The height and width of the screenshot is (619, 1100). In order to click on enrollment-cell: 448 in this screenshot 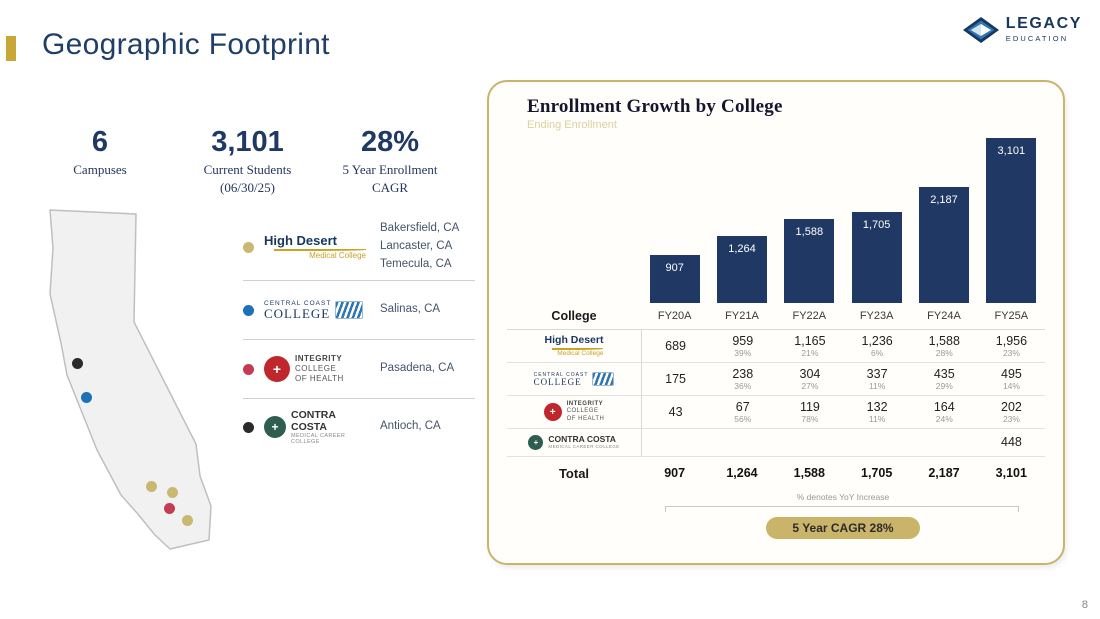, I will do `click(1011, 442)`.